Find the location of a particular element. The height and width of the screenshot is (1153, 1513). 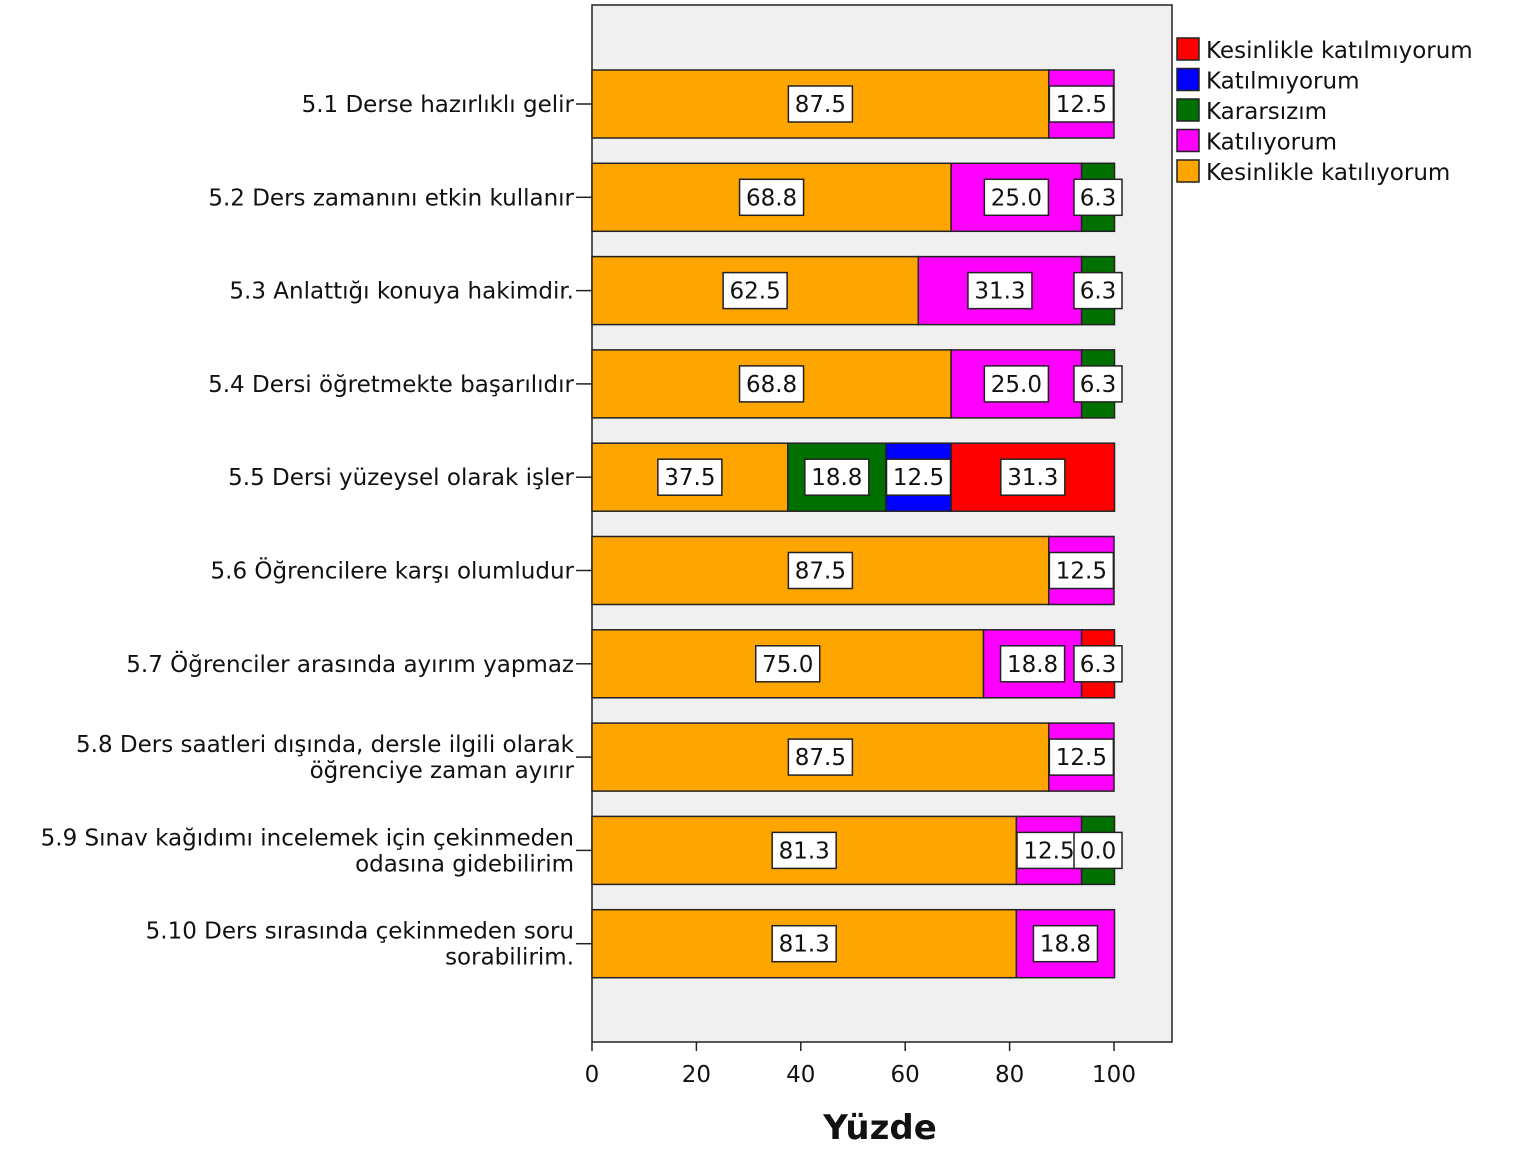

legend-label: Kesinlikle katılıyorum is located at coordinates (1328, 173).